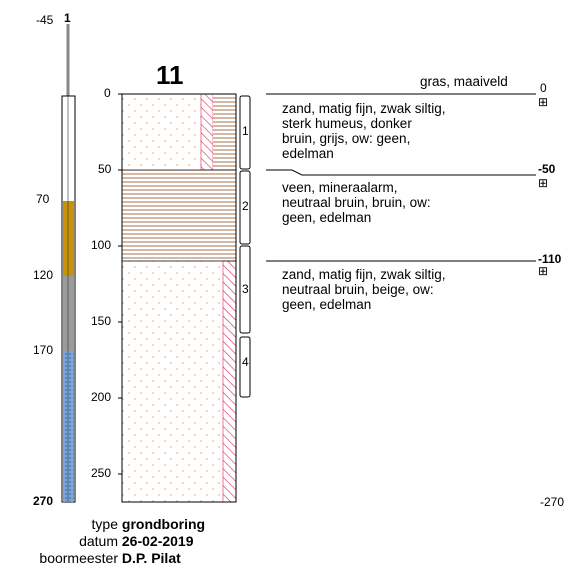 The height and width of the screenshot is (574, 575). I want to click on piezometer-filter-segment, so click(68, 426).